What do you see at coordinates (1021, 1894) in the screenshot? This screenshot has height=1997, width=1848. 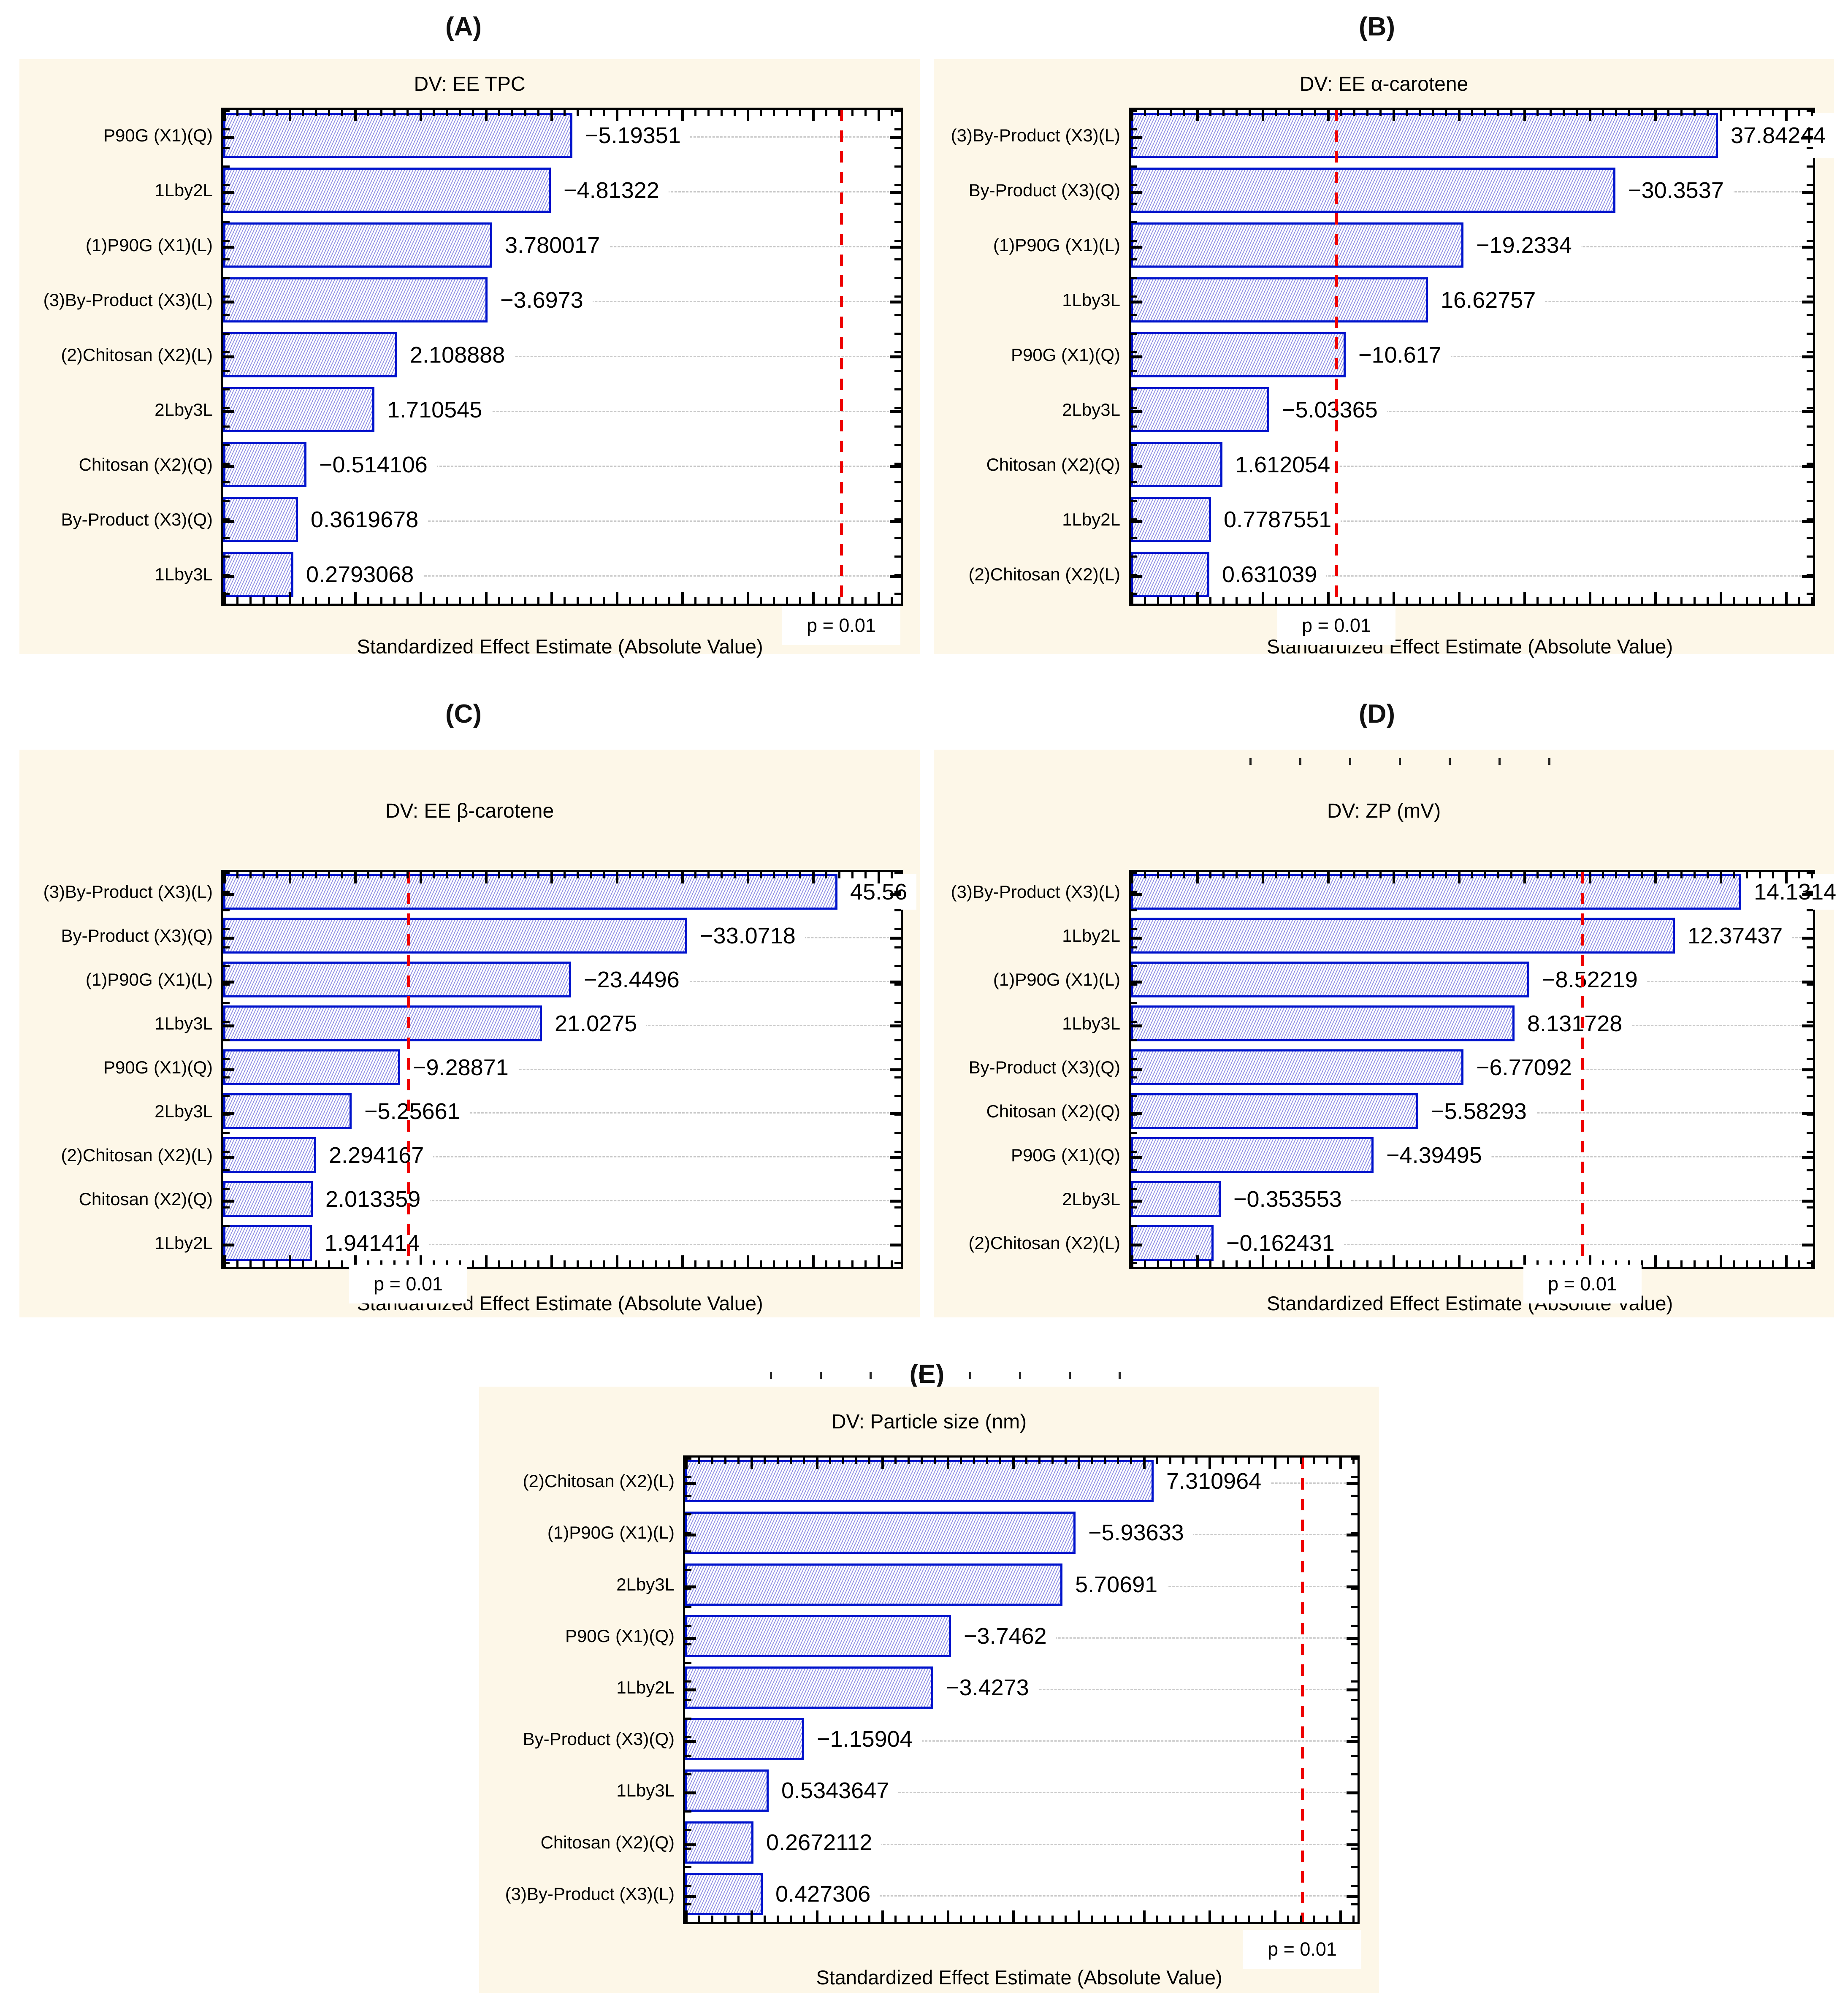 I see `bar-row: 0.427306` at bounding box center [1021, 1894].